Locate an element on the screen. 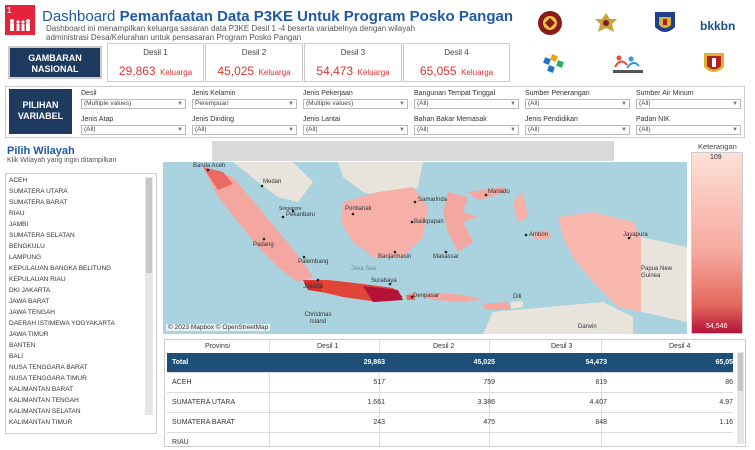 The image size is (755, 450). table-row: SUMATERA UTARA 1.661 3.386 4.407 4.97 is located at coordinates (450, 403).